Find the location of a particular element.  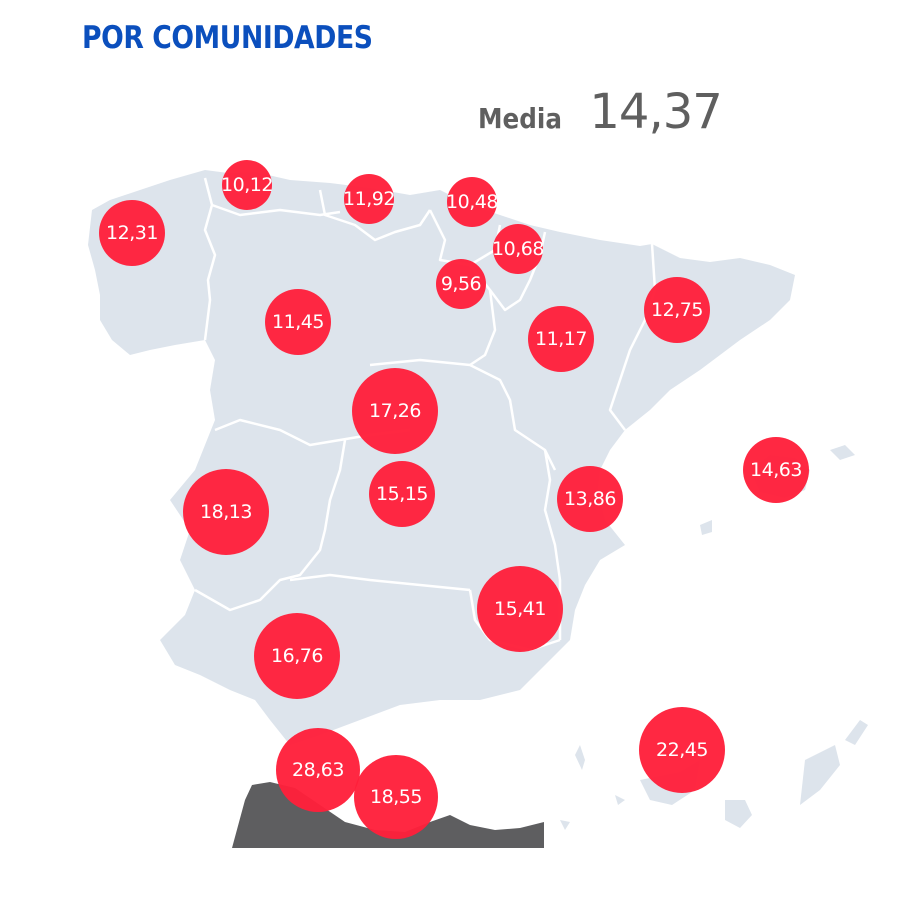

canary-islands is located at coordinates (714, 775).